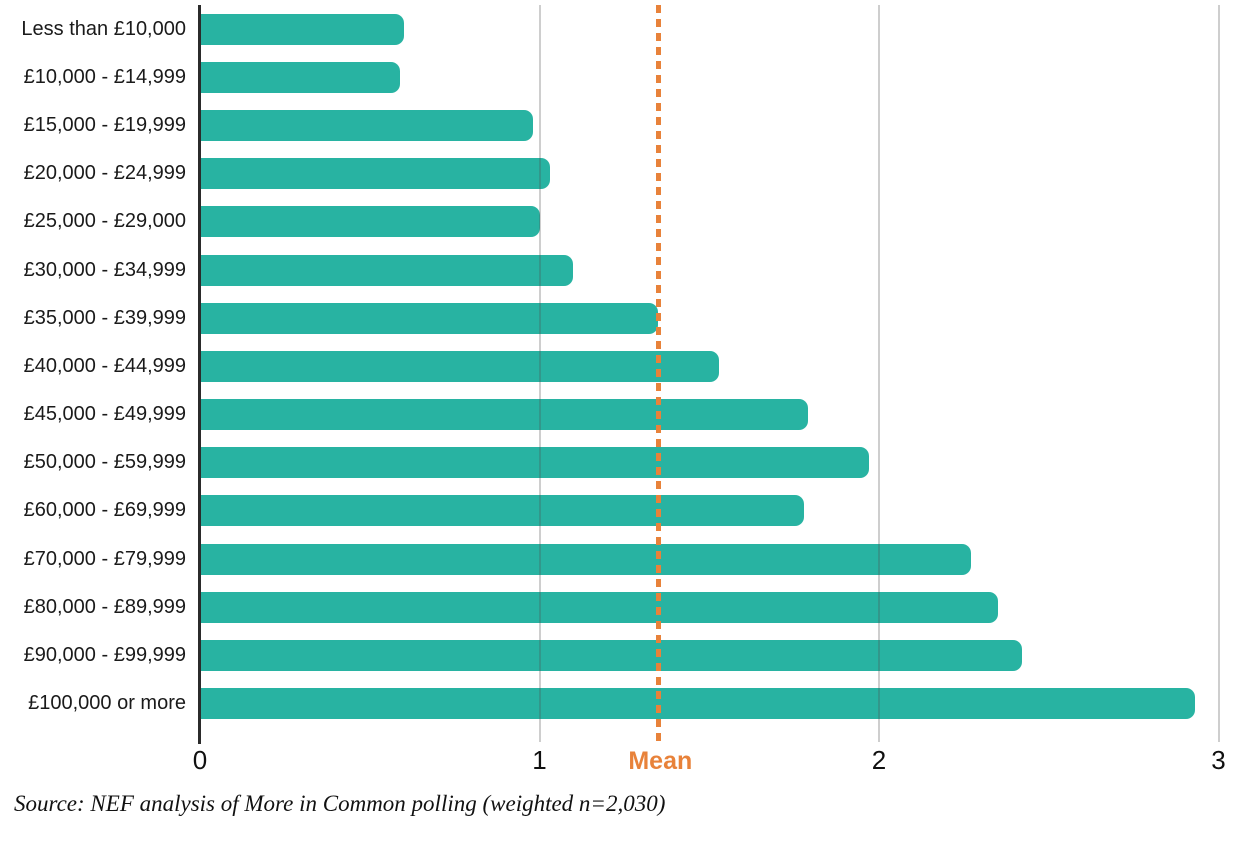 The image size is (1248, 842). I want to click on bar-row: £100,000 or more, so click(624, 704).